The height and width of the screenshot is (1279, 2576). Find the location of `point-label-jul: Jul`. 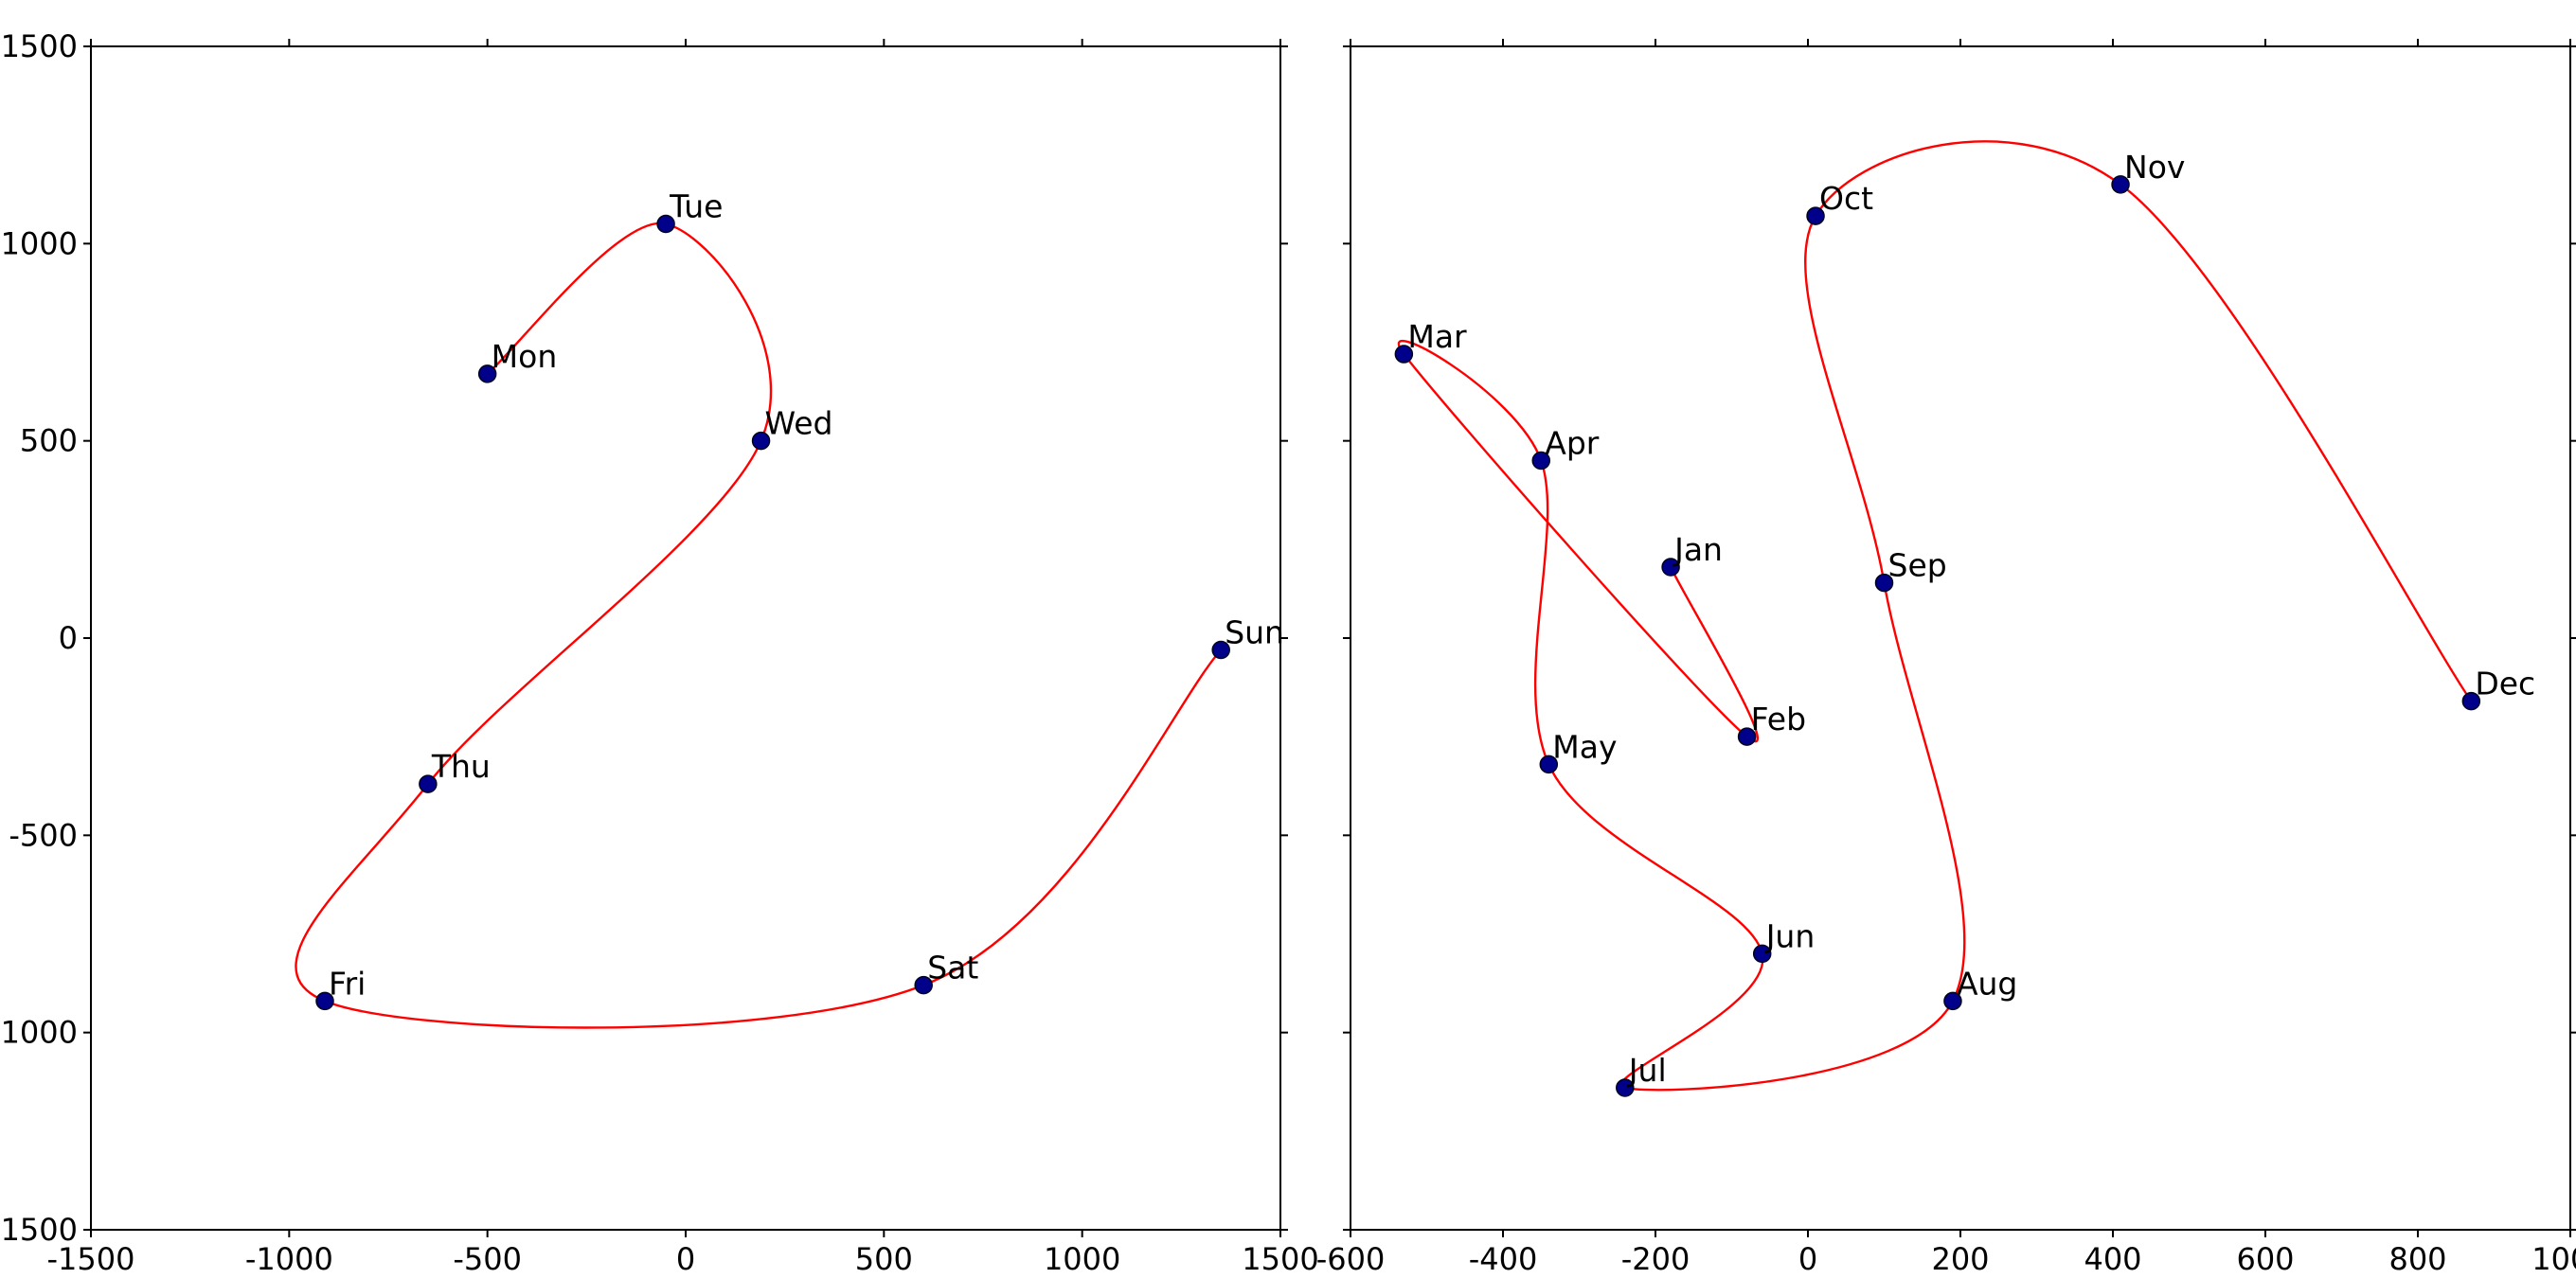

point-label-jul: Jul is located at coordinates (1647, 1070).